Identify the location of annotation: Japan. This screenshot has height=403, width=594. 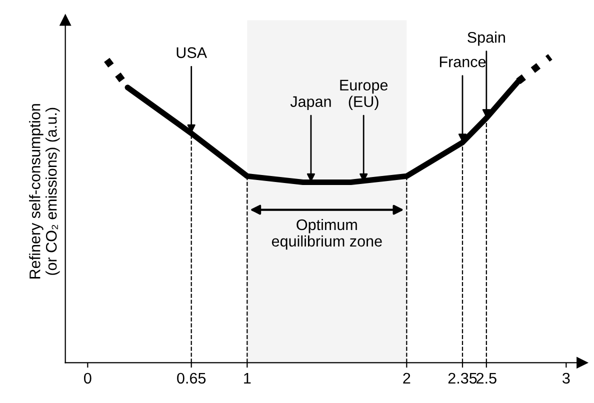
(310, 103).